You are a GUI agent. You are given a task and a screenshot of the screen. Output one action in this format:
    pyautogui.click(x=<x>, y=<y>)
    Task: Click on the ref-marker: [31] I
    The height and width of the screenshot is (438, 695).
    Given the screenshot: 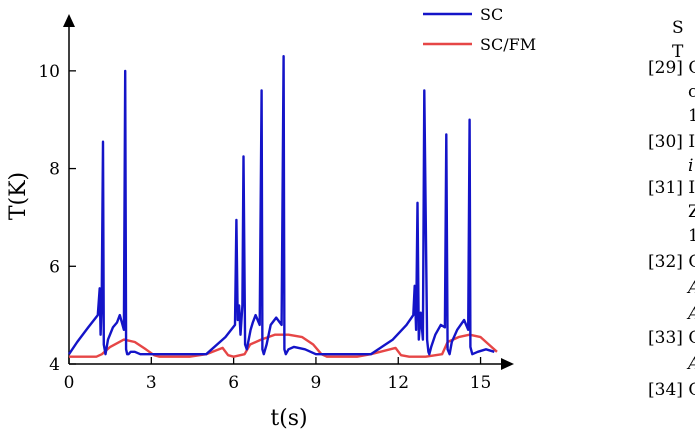 What is the action you would take?
    pyautogui.click(x=671, y=188)
    